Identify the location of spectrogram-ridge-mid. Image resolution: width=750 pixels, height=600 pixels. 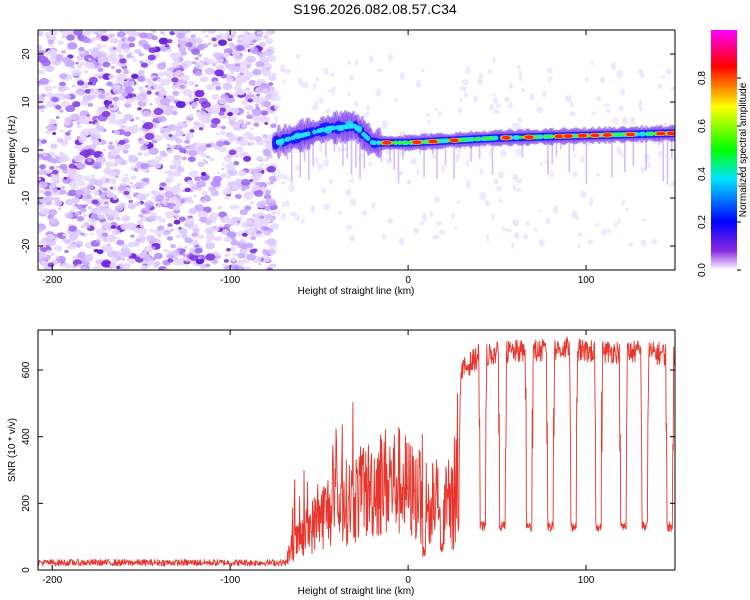
(463, 140).